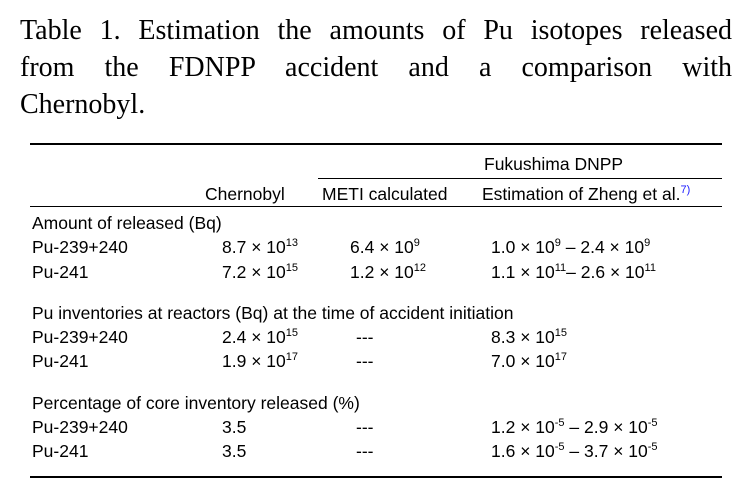 The height and width of the screenshot is (499, 752). Describe the element at coordinates (529, 361) in the screenshot. I see `cell-zheng: 7.0 × 10¹⁷` at that location.